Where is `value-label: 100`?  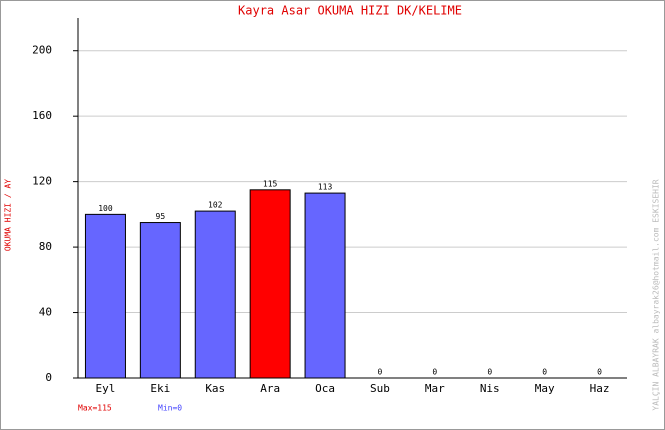
value-label: 100 is located at coordinates (105, 208).